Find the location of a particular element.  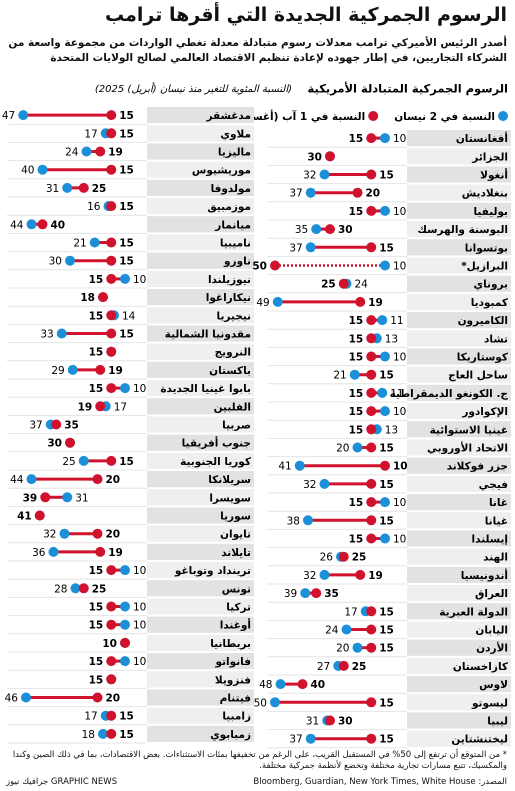

value-label: 31 is located at coordinates (81, 498).